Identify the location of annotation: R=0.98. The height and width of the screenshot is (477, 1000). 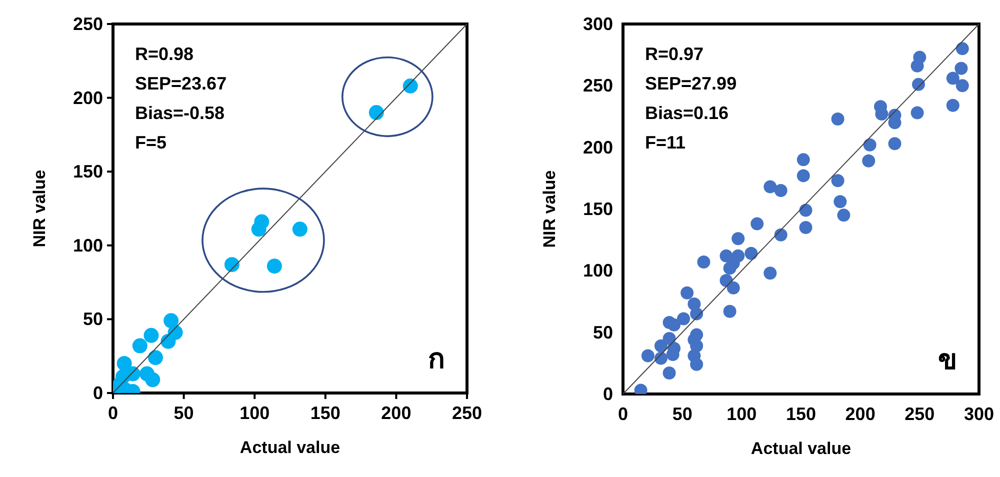
(164, 54).